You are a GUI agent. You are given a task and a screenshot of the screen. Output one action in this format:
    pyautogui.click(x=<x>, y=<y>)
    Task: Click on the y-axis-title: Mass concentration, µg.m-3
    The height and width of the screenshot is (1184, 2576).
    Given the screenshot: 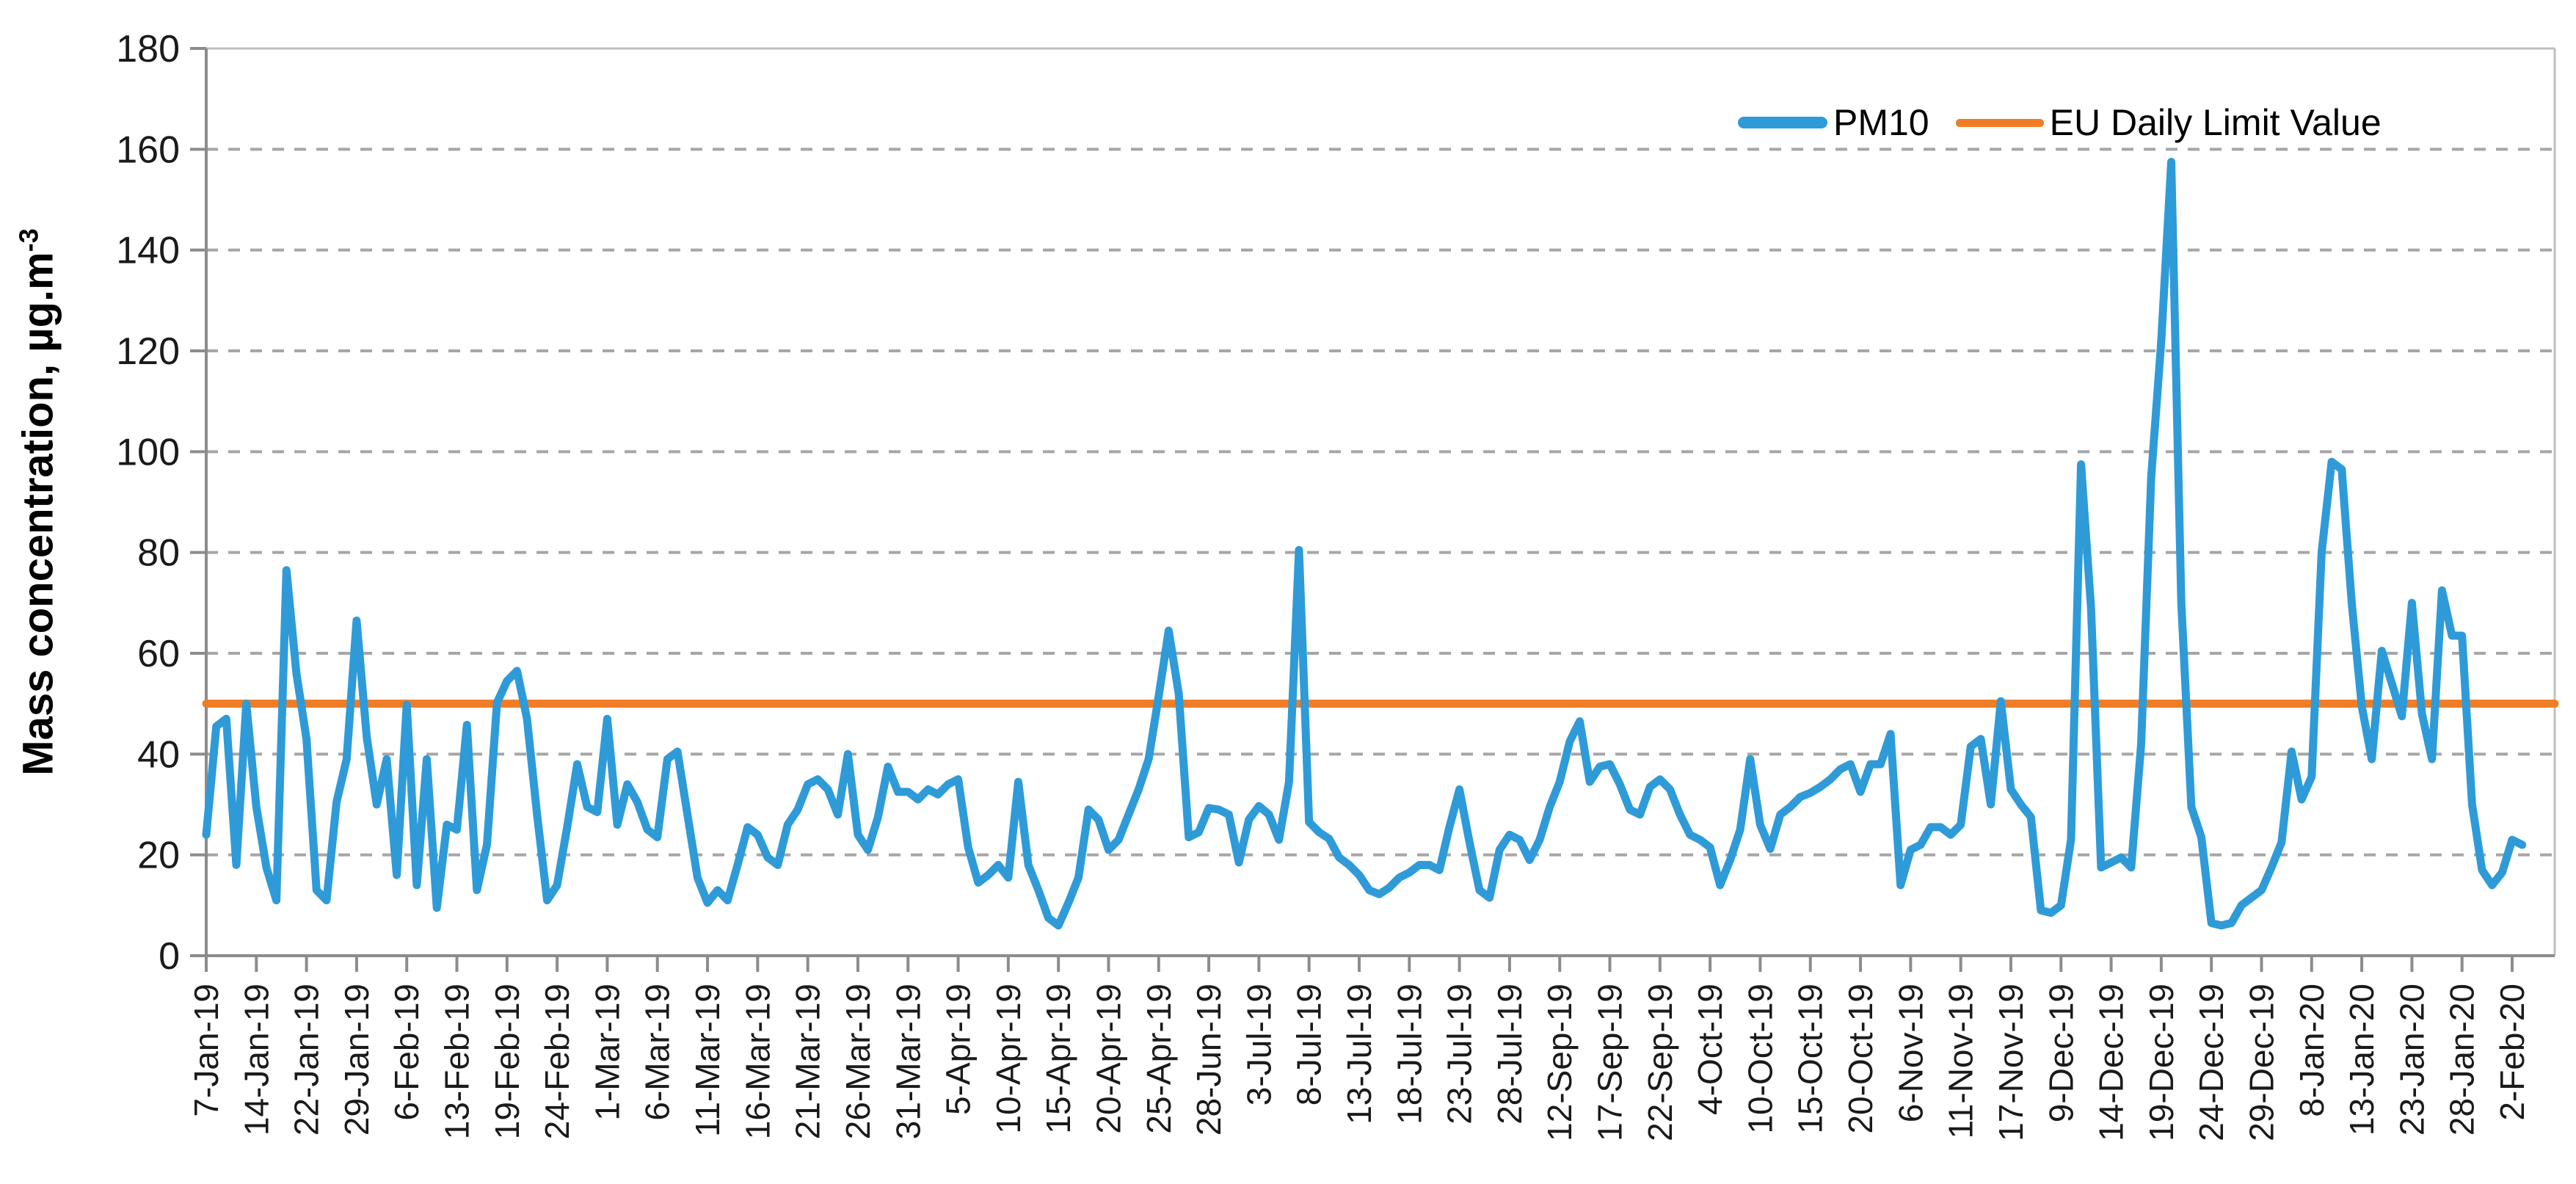 What is the action you would take?
    pyautogui.click(x=37, y=501)
    